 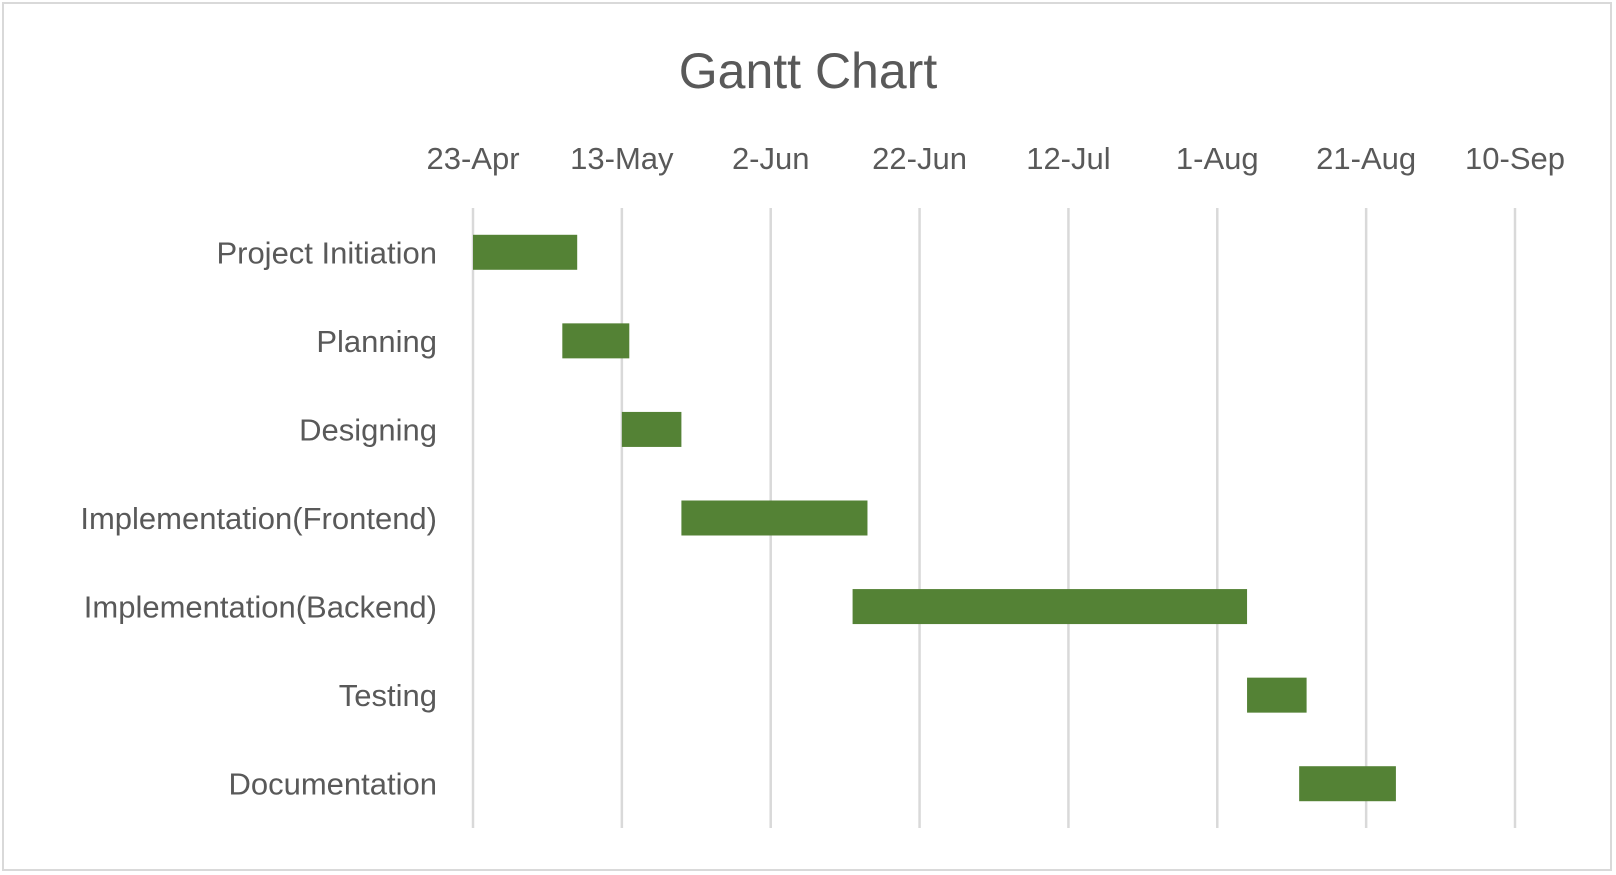 What do you see at coordinates (771, 158) in the screenshot?
I see `x-tick-label: 2-Jun` at bounding box center [771, 158].